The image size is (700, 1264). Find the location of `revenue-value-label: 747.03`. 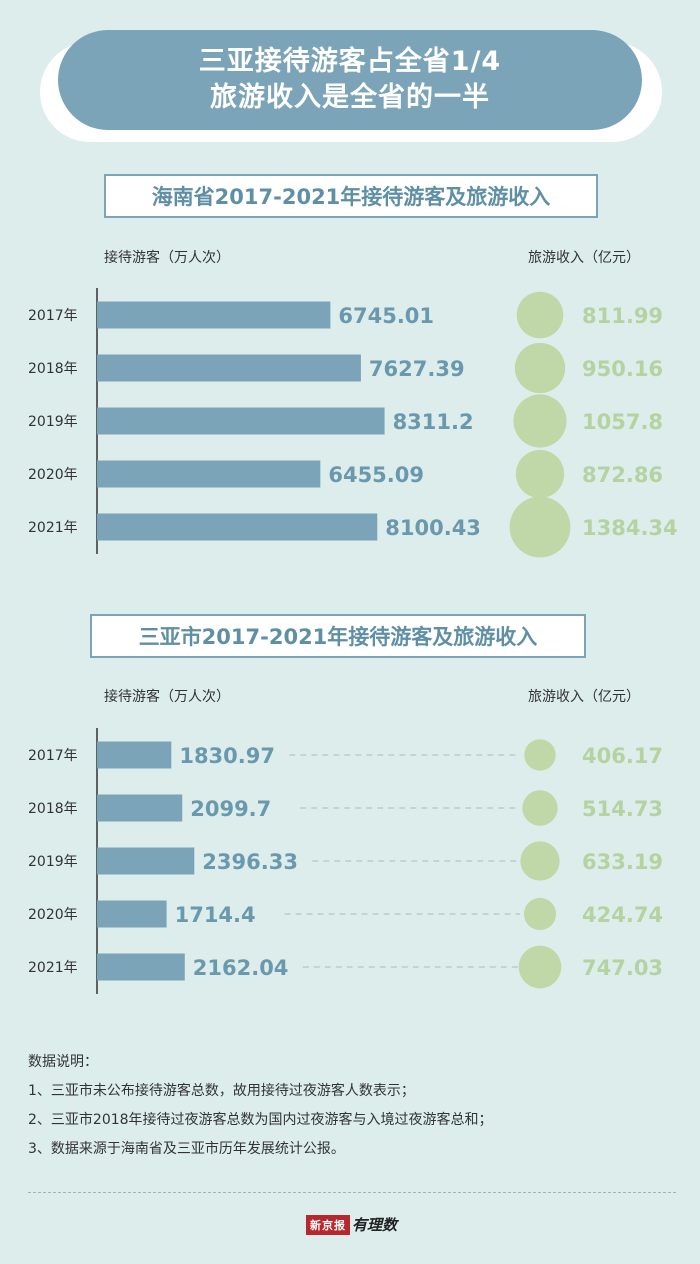

revenue-value-label: 747.03 is located at coordinates (622, 968).